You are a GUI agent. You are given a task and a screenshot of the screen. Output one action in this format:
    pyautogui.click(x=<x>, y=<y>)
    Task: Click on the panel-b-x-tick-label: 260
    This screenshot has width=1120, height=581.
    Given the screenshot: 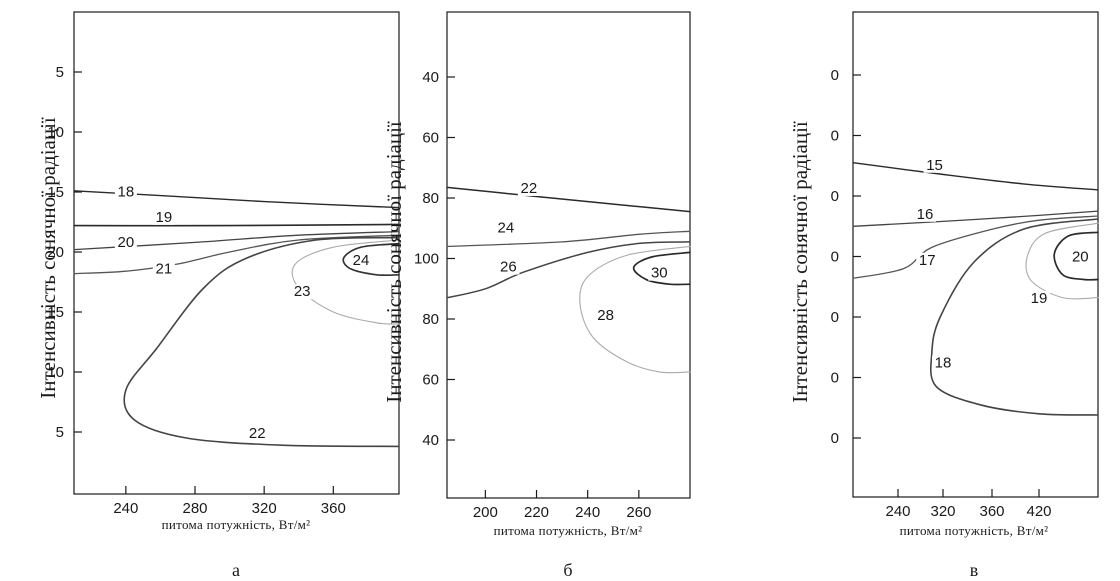 What is the action you would take?
    pyautogui.click(x=638, y=512)
    